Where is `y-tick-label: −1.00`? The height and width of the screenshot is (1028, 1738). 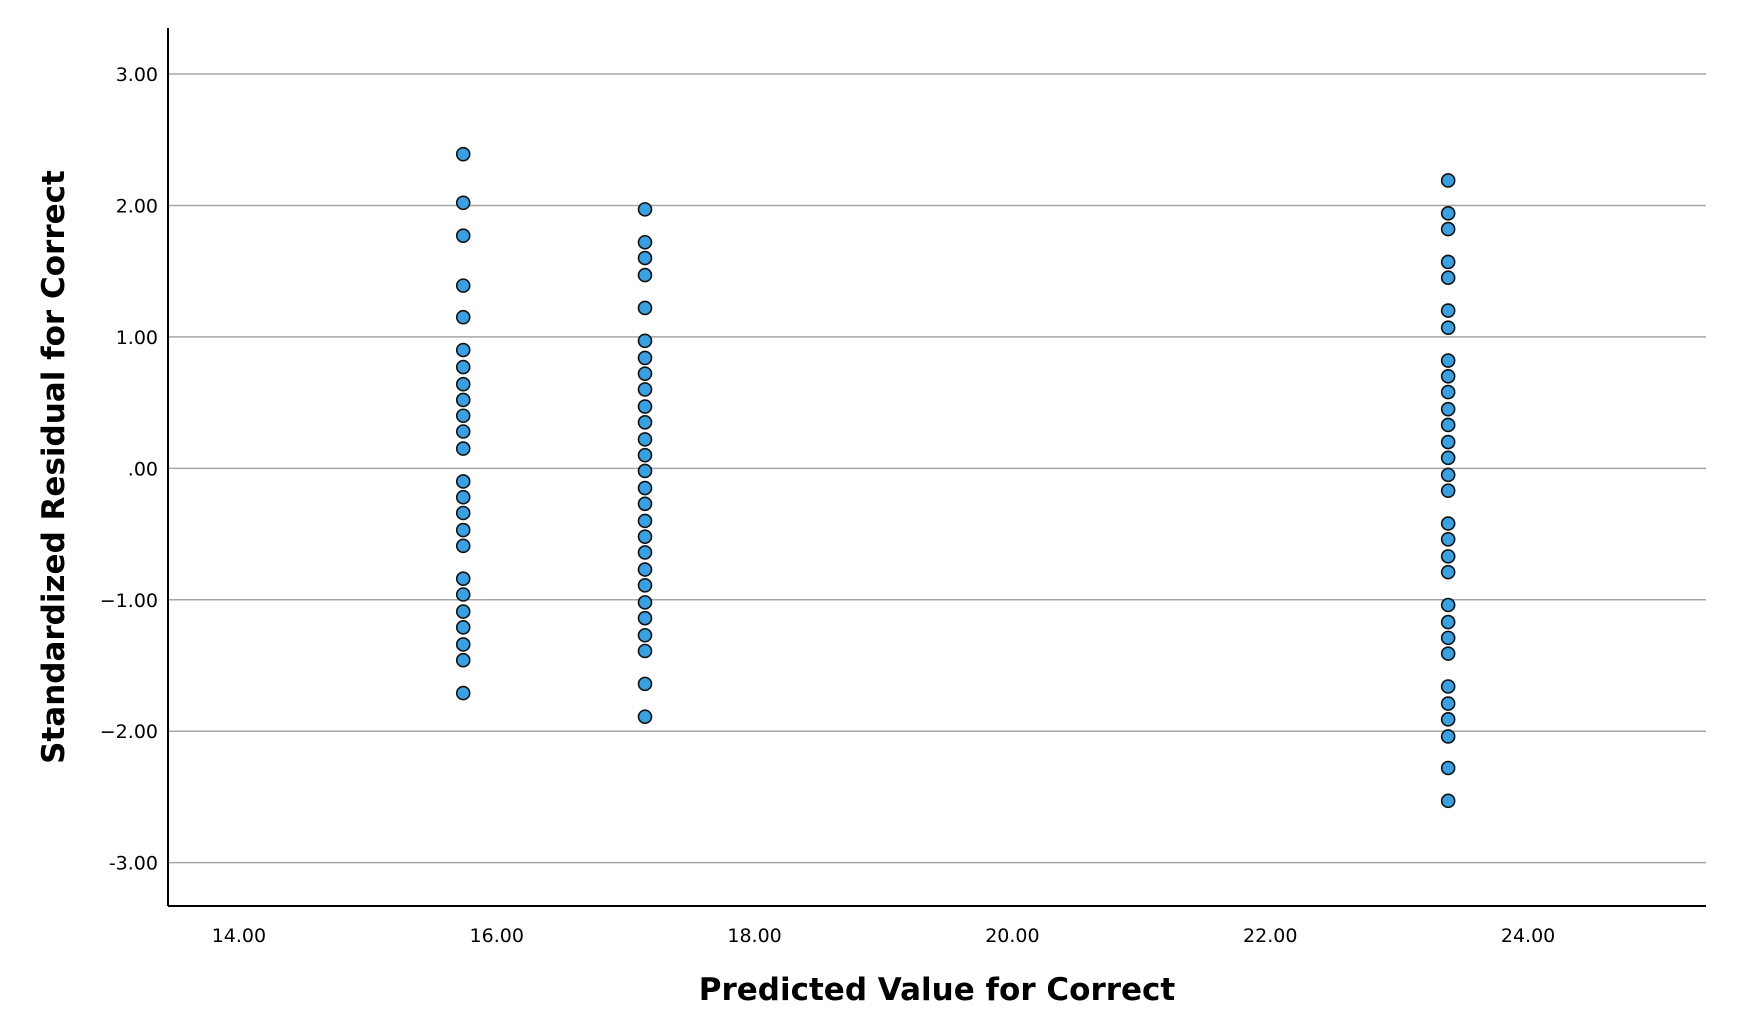
y-tick-label: −1.00 is located at coordinates (129, 601).